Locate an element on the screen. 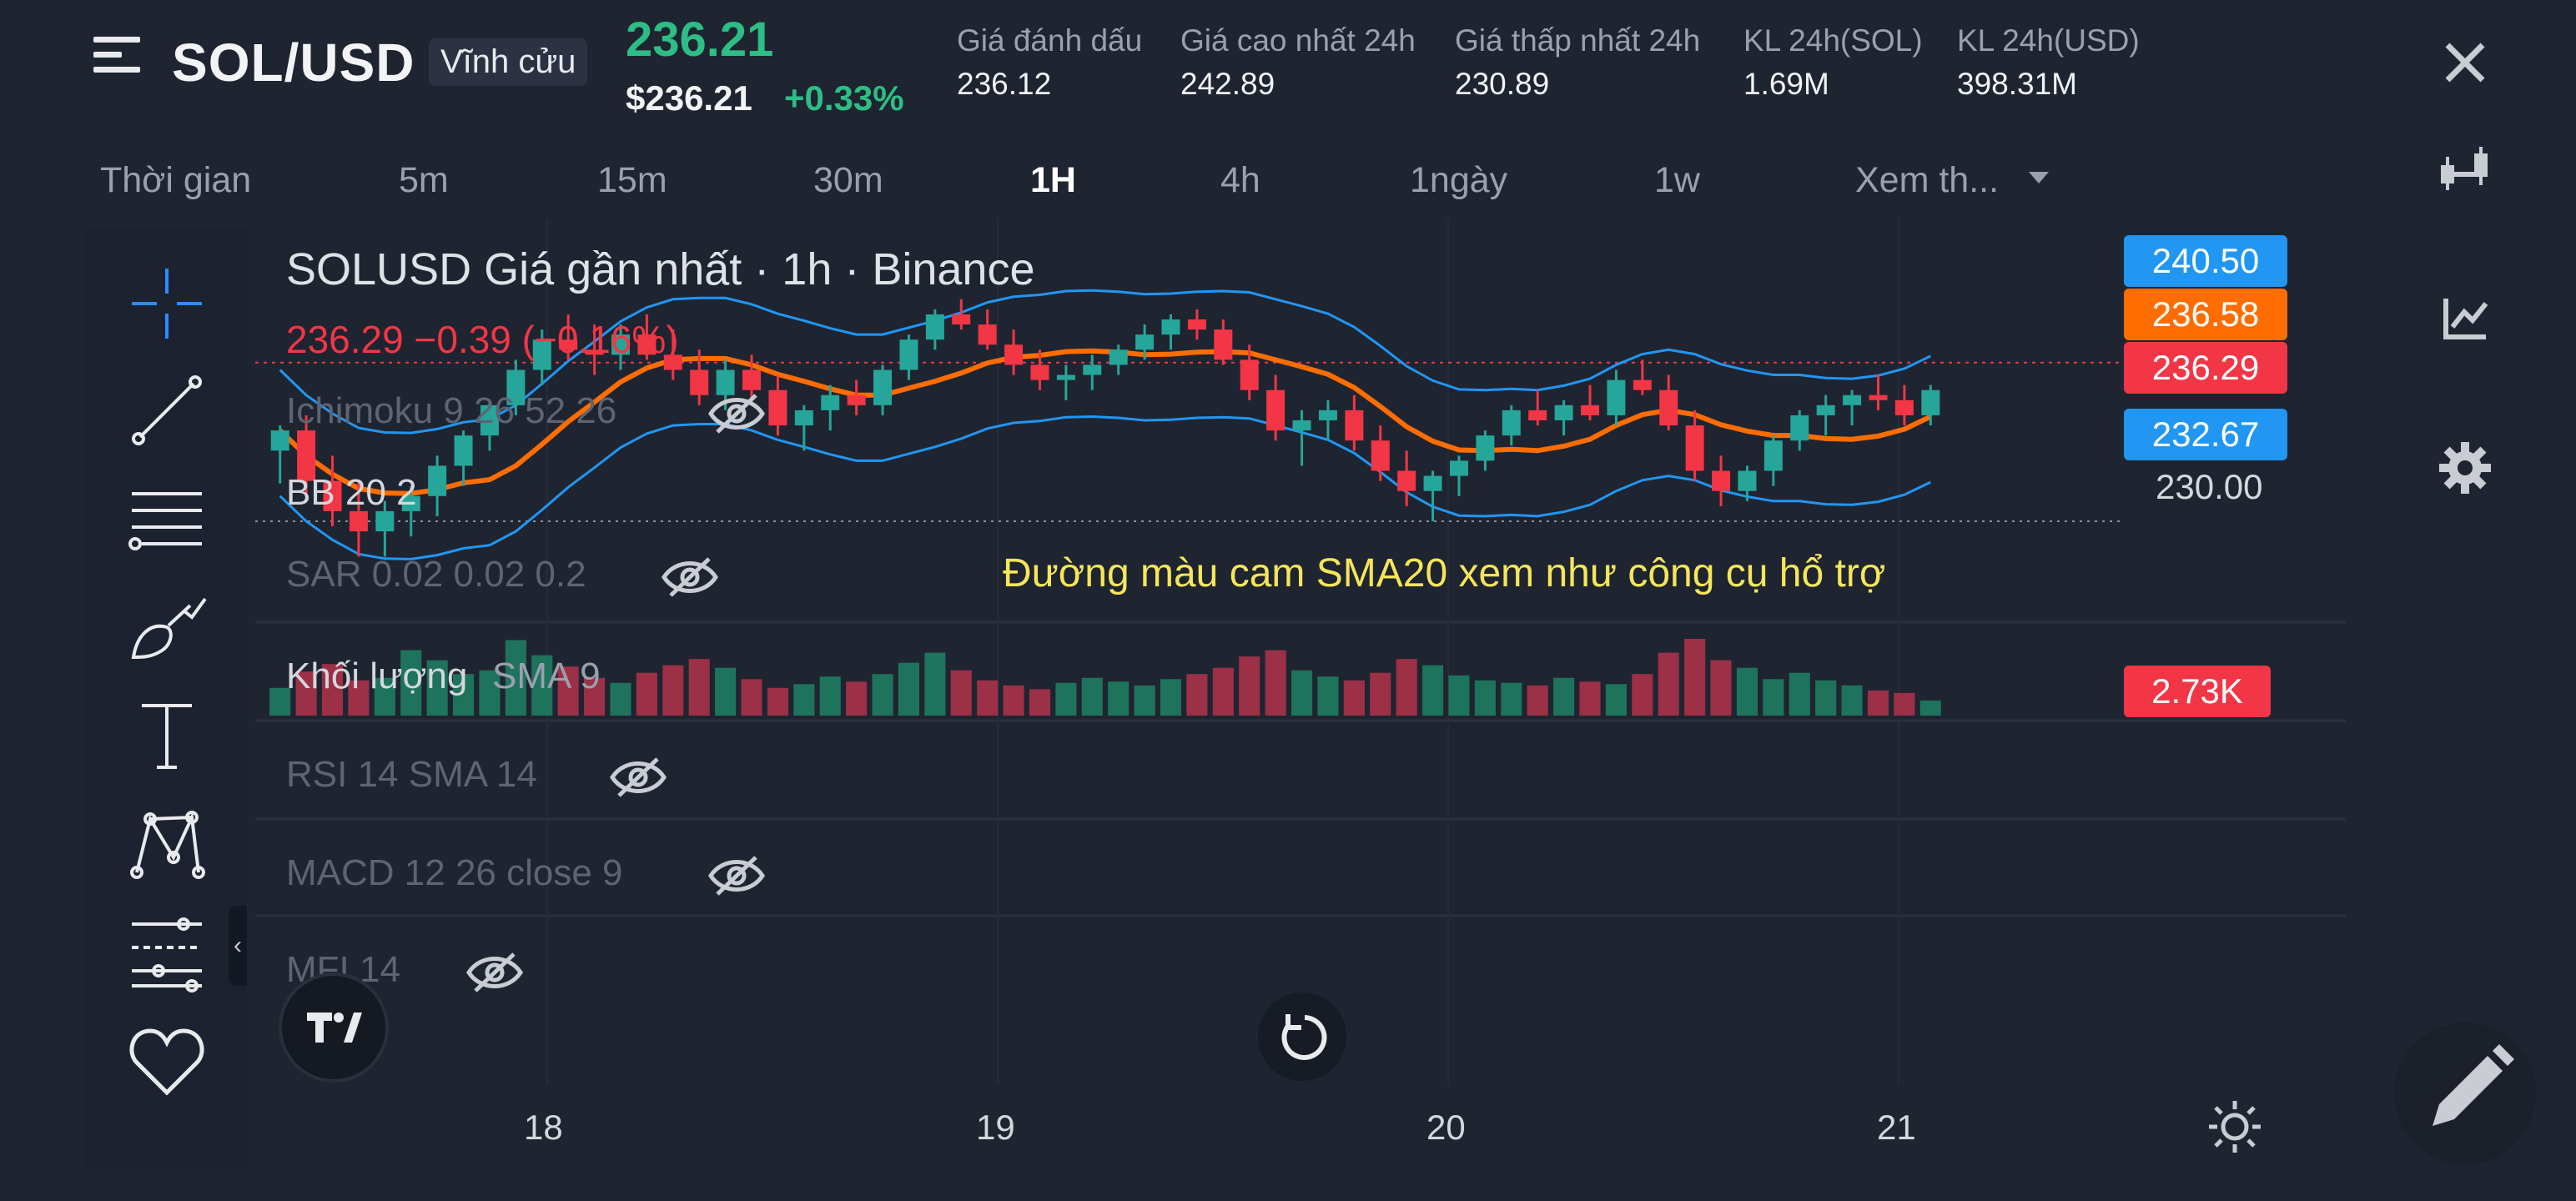  chart-type-icon is located at coordinates (2465, 318).